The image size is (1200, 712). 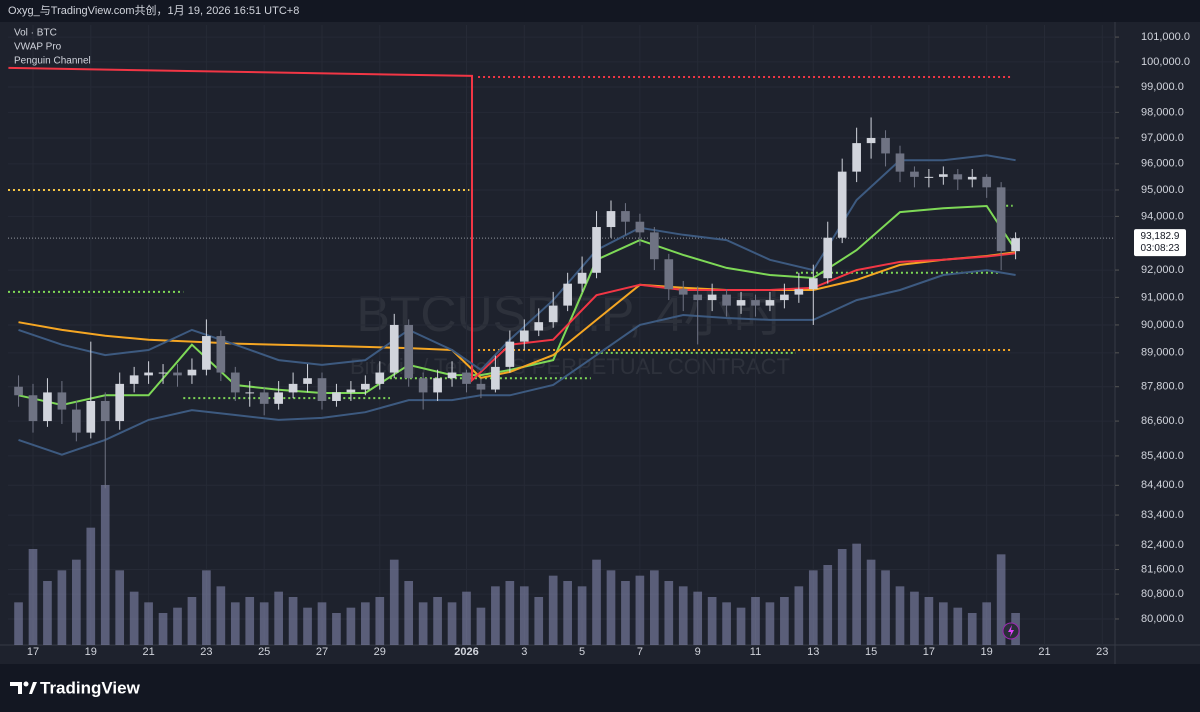 What do you see at coordinates (929, 652) in the screenshot?
I see `x-tick-label: 17` at bounding box center [929, 652].